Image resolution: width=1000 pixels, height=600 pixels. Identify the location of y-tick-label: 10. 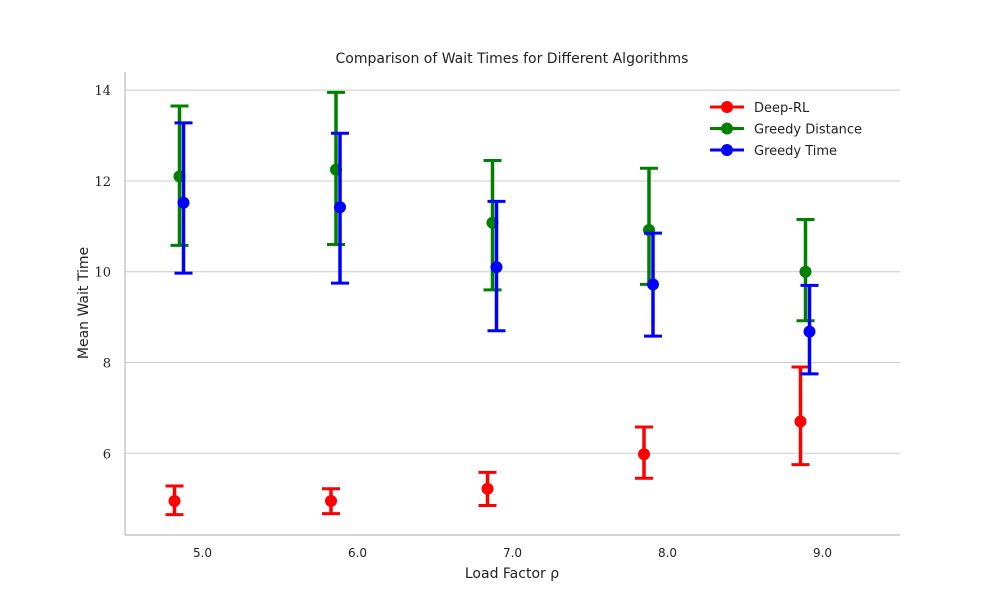
(102, 273).